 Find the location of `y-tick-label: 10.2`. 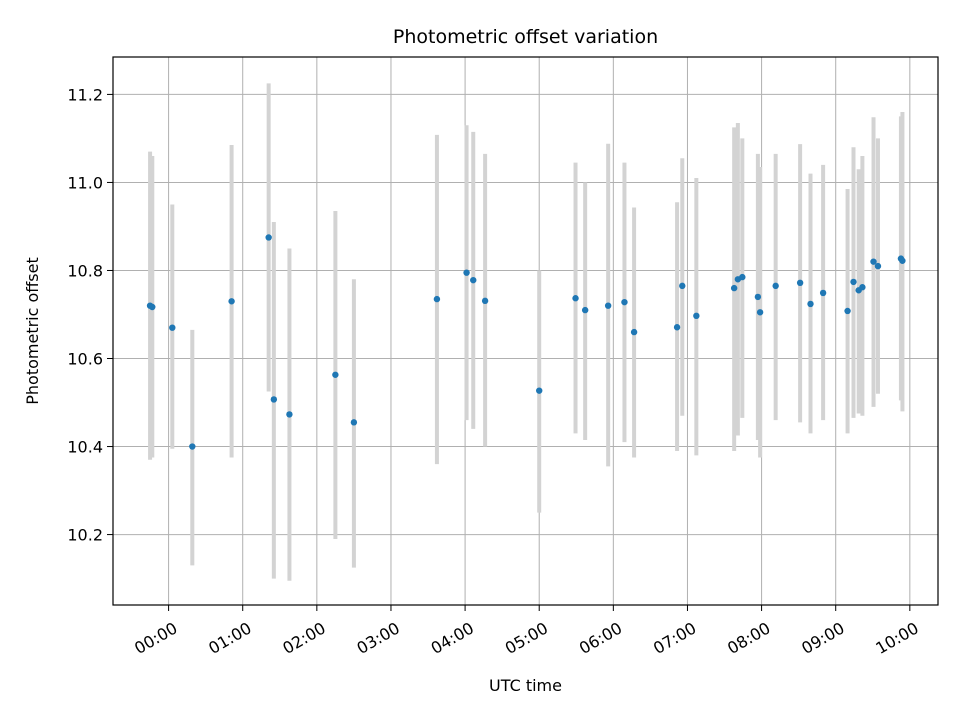

y-tick-label: 10.2 is located at coordinates (85, 535).